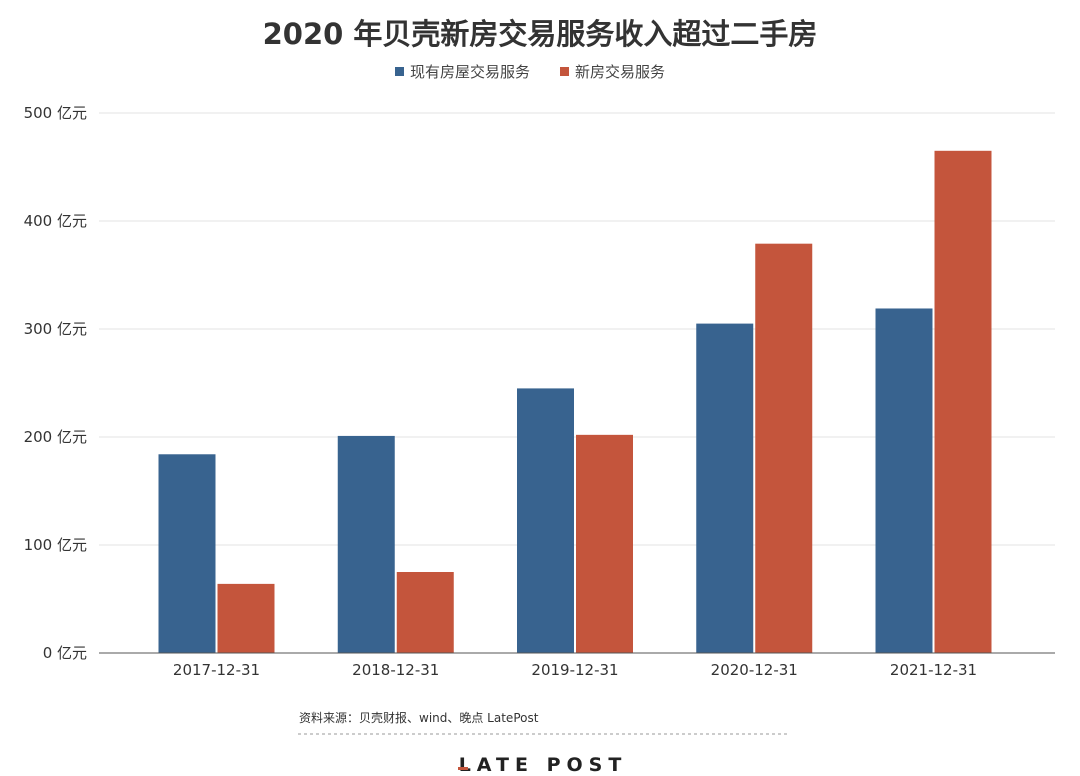 Image resolution: width=1080 pixels, height=776 pixels. Describe the element at coordinates (55, 113) in the screenshot. I see `y-tick-label: 500 亿元` at that location.